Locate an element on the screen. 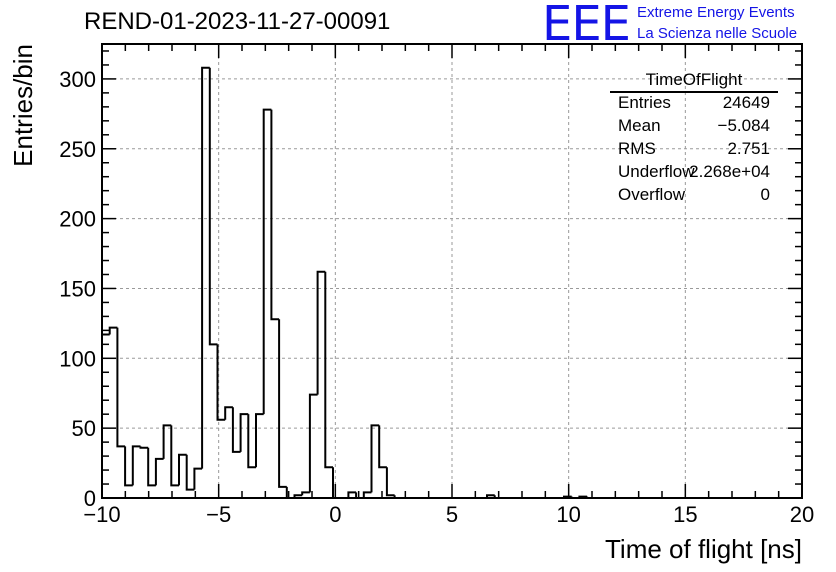 The width and height of the screenshot is (836, 572). stats-key: Entries is located at coordinates (644, 102).